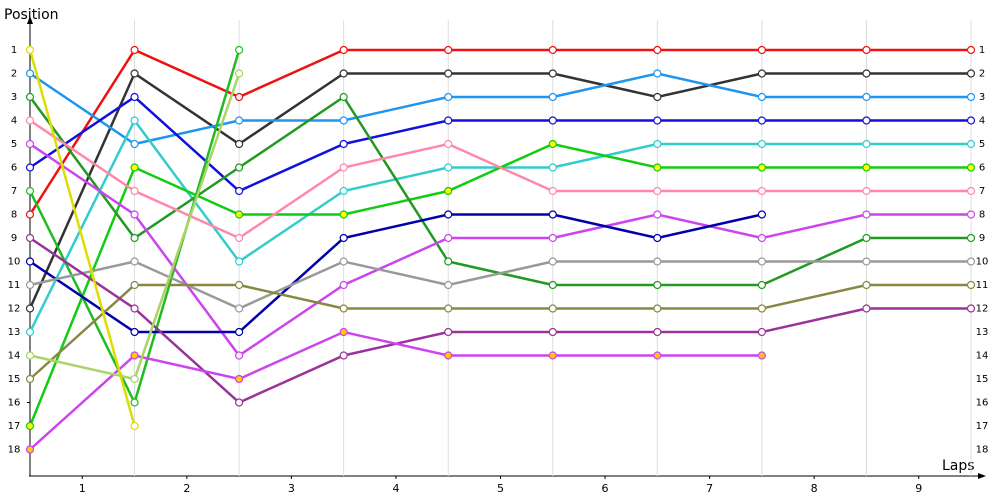  I want to click on y-tick-label: 3, so click(14, 97).